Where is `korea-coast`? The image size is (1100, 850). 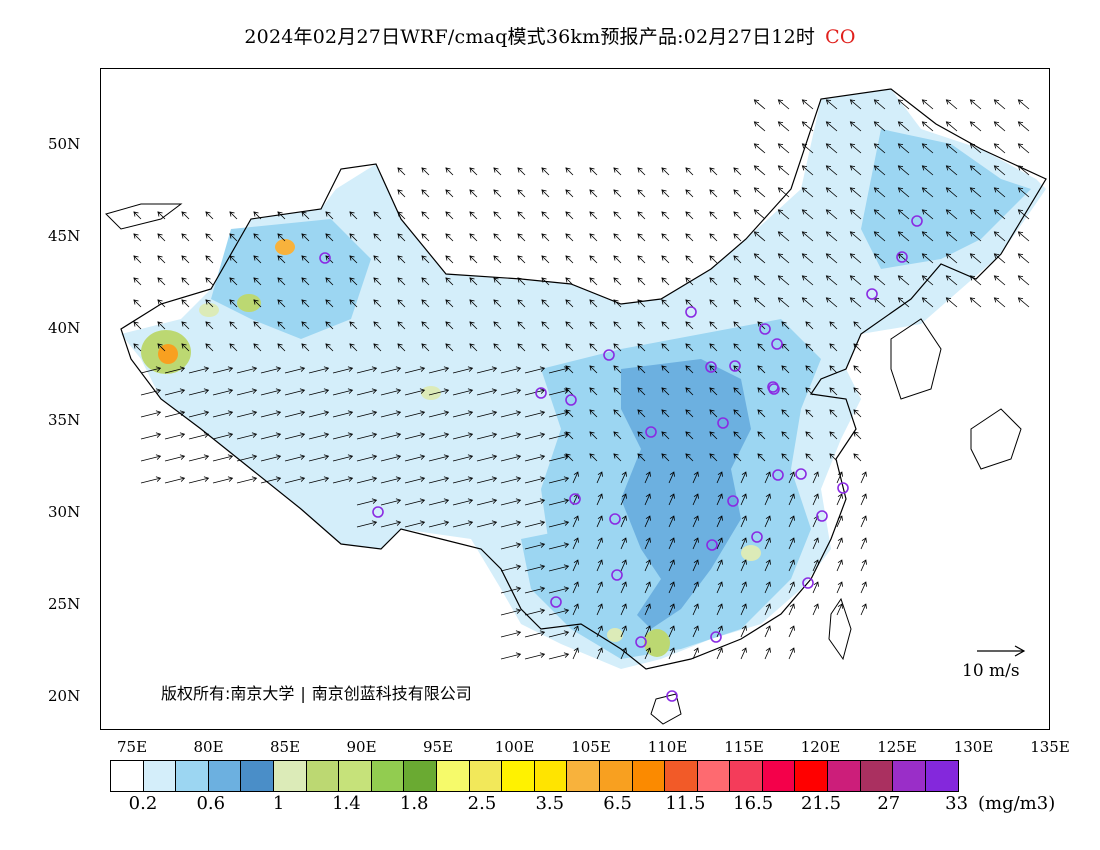 korea-coast is located at coordinates (916, 359).